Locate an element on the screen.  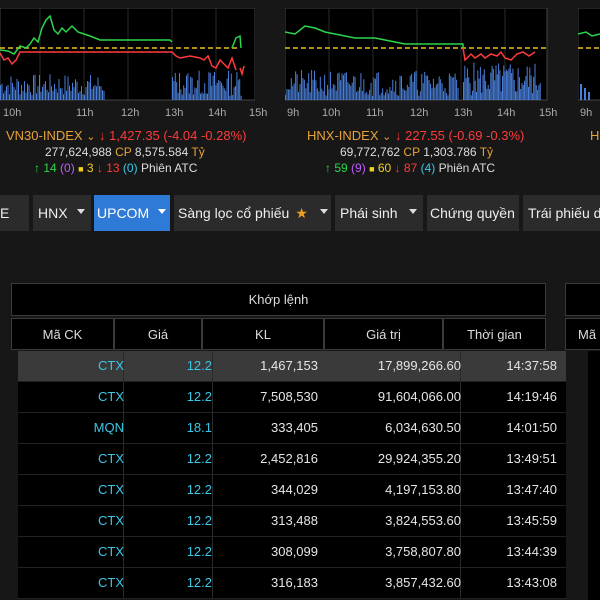
col-header-value: Giá trị is located at coordinates (383, 334).